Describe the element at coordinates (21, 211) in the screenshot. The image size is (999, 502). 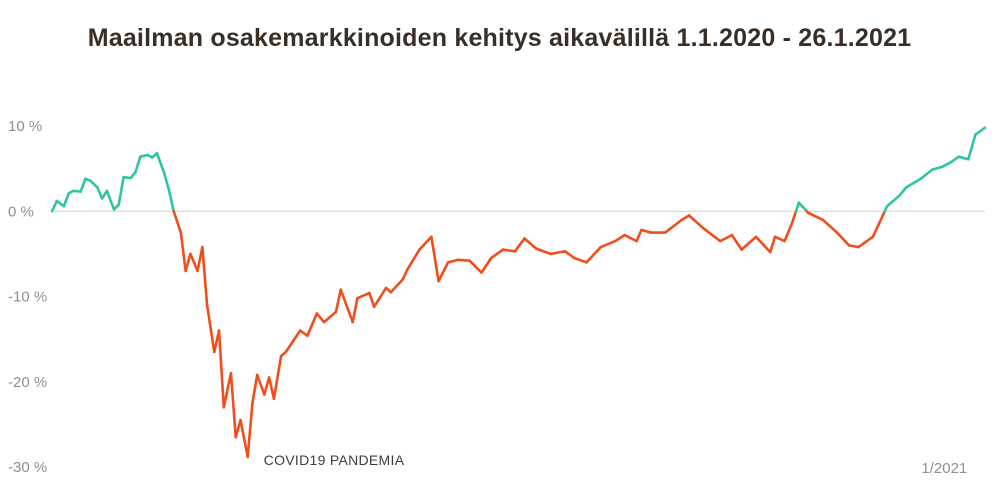
I see `y-tick-label: 0 %` at that location.